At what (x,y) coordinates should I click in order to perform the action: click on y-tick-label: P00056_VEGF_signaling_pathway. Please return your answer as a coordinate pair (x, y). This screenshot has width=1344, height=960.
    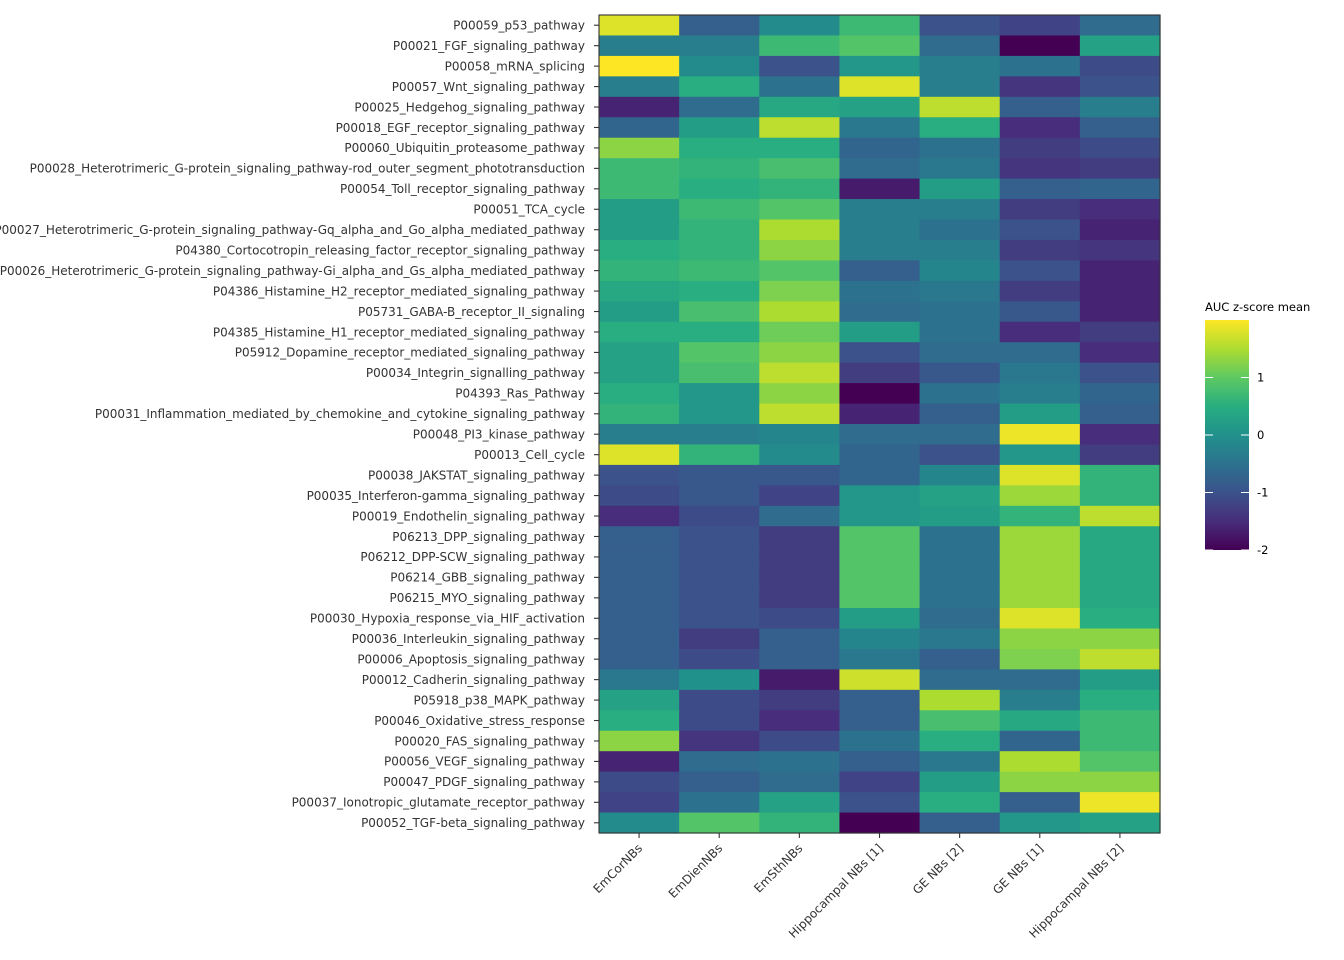
    Looking at the image, I should click on (484, 762).